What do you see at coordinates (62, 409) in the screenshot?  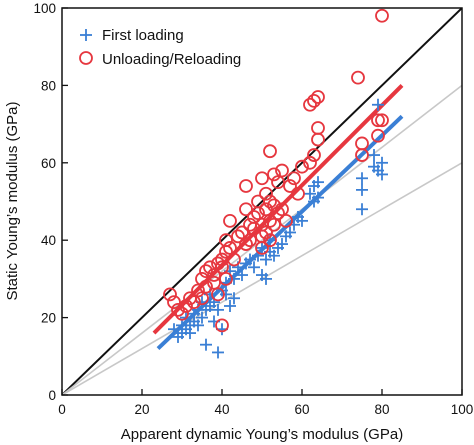 I see `x-tick-label: 0` at bounding box center [62, 409].